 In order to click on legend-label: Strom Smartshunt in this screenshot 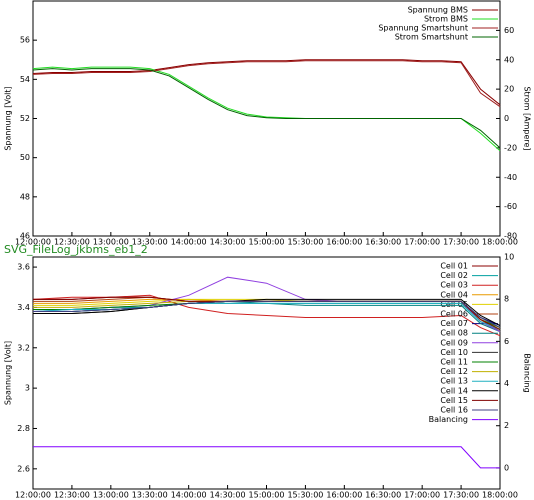, I will do `click(431, 37)`.